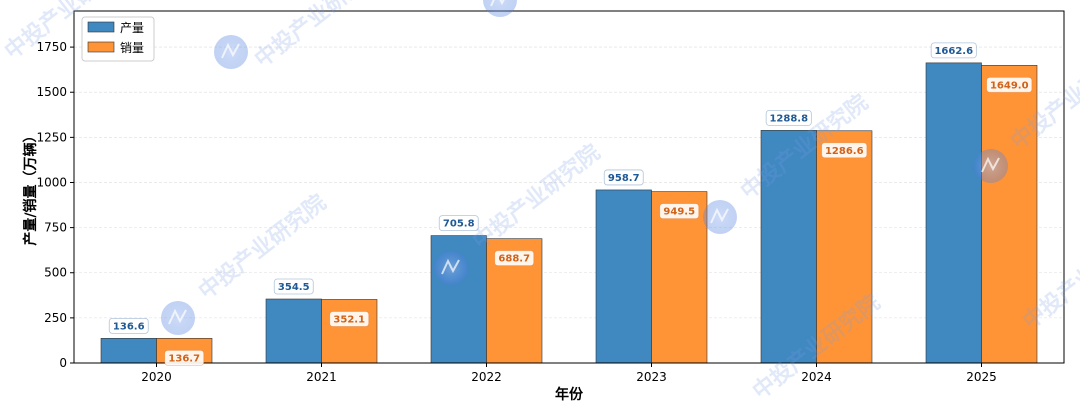 This screenshot has width=1080, height=407. Describe the element at coordinates (132, 28) in the screenshot. I see `legend-label-production: 产量` at that location.